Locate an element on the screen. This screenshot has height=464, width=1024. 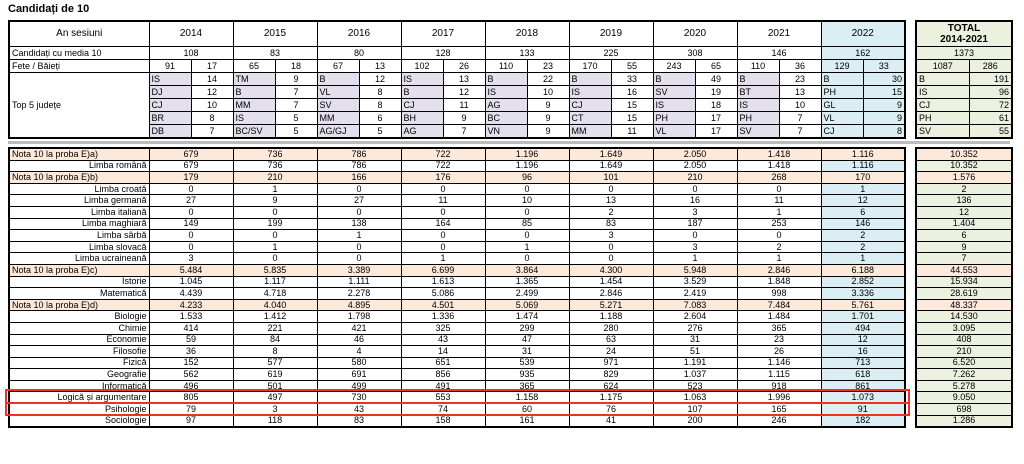
total-value-cell: 210 is located at coordinates (964, 351).